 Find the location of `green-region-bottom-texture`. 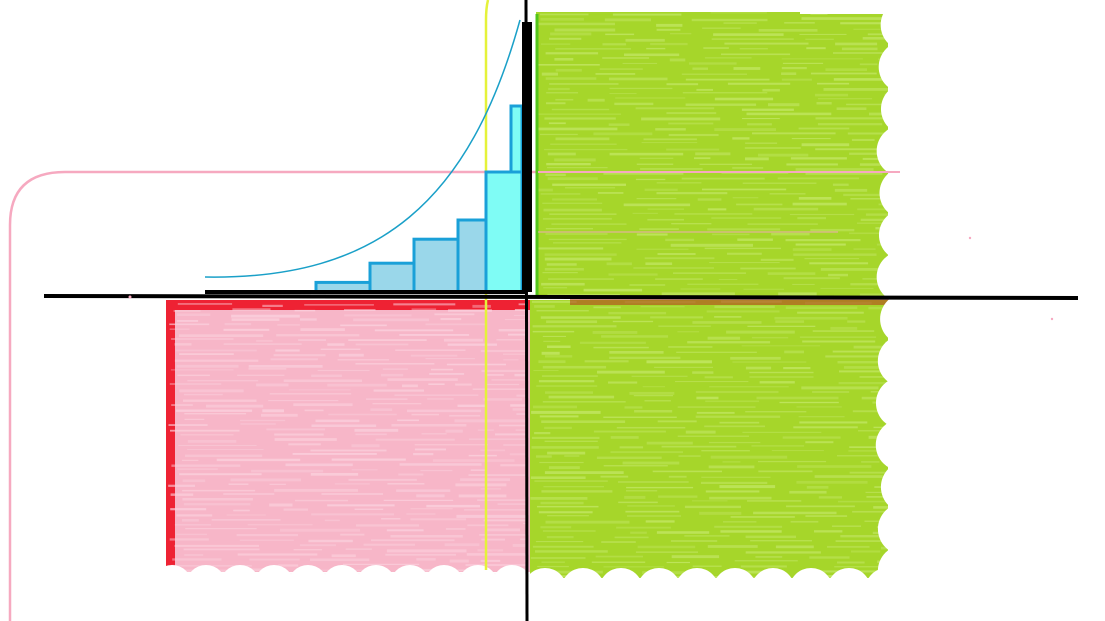

green-region-bottom-texture is located at coordinates (709, 439).